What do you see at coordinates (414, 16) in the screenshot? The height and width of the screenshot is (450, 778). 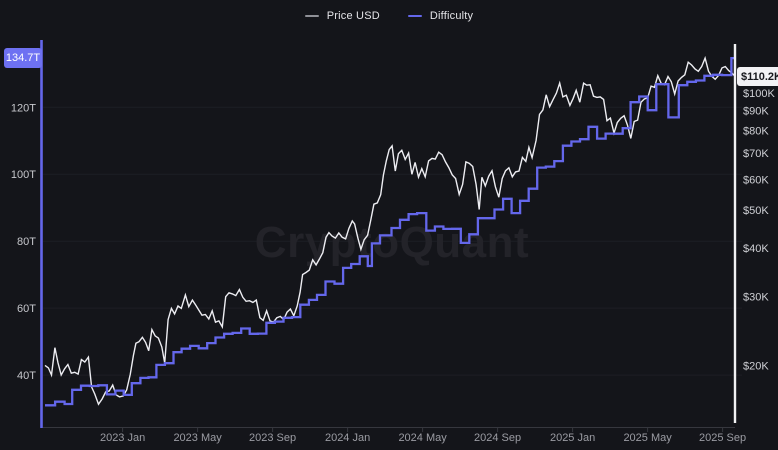 I see `difficulty-line-swatch` at bounding box center [414, 16].